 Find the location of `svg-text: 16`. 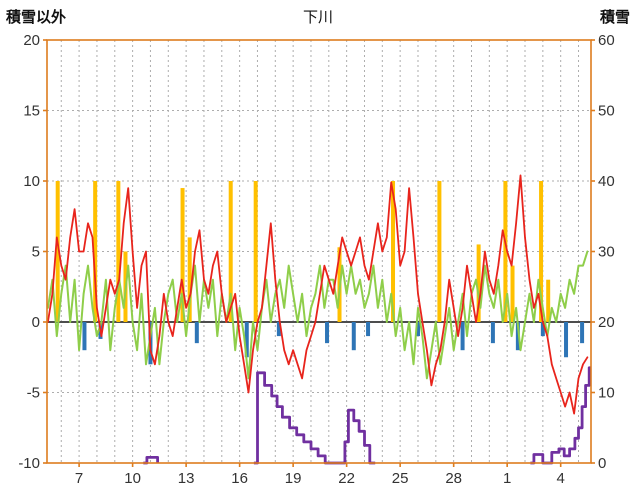

svg-text: 16 is located at coordinates (239, 478).